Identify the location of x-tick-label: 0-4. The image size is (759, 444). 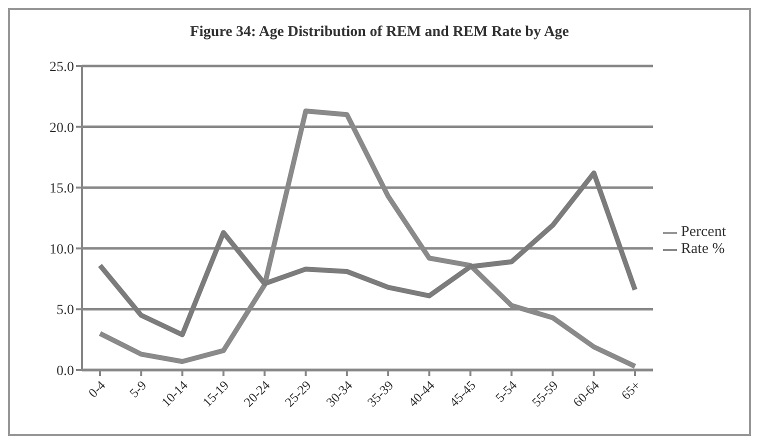
(96, 388).